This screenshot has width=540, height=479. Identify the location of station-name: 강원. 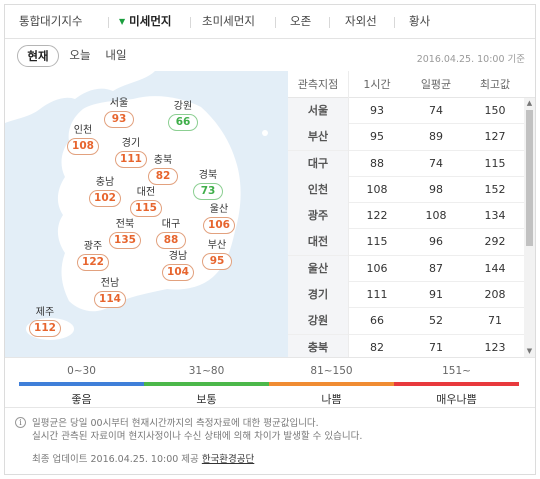
(318, 321).